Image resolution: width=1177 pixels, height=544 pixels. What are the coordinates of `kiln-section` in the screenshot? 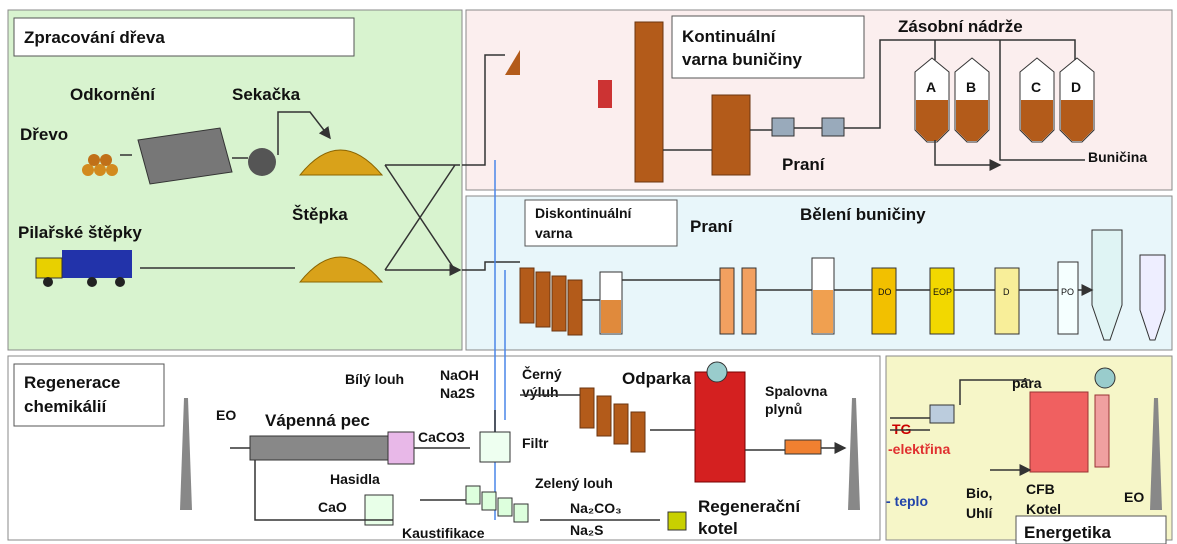 It's located at (401, 448).